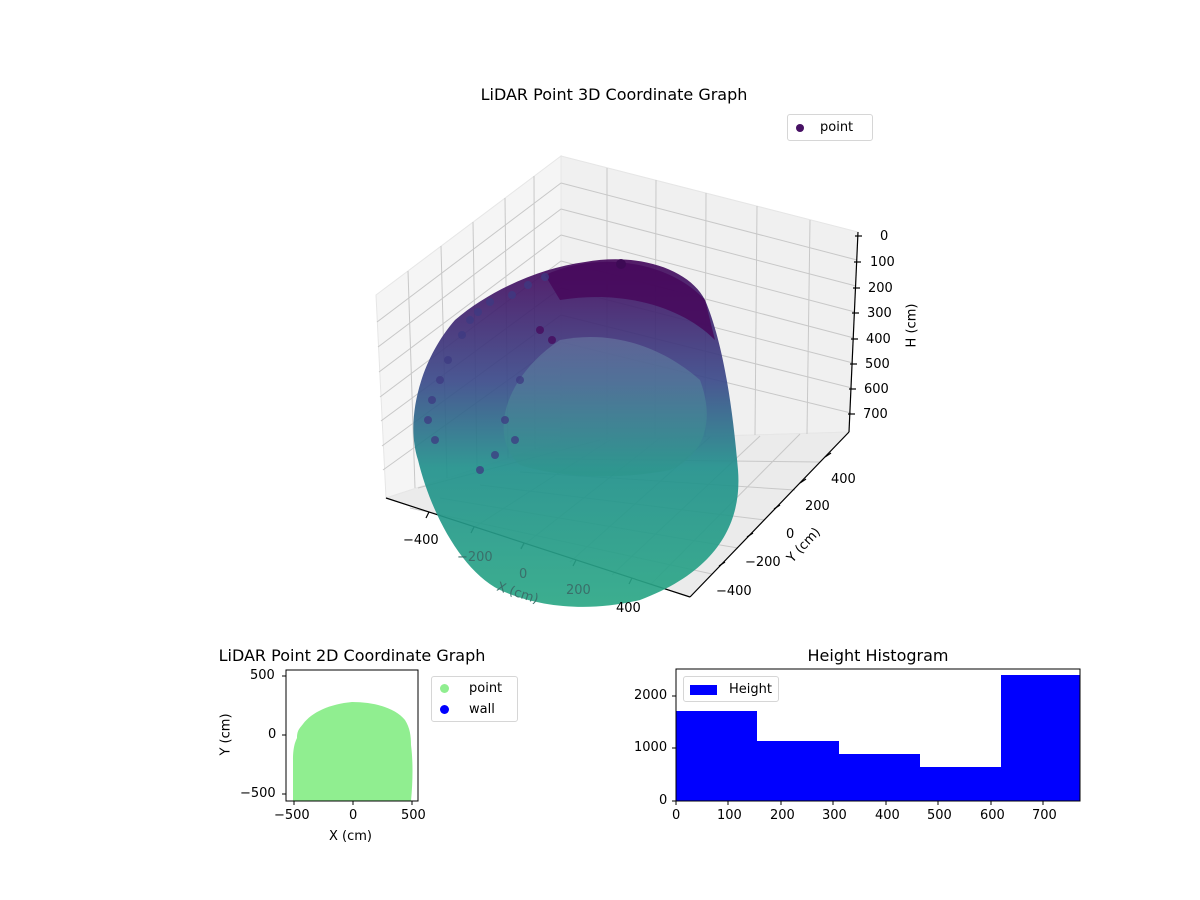 Image resolution: width=1200 pixels, height=900 pixels. I want to click on plot2d-x-label: X (cm), so click(350, 836).